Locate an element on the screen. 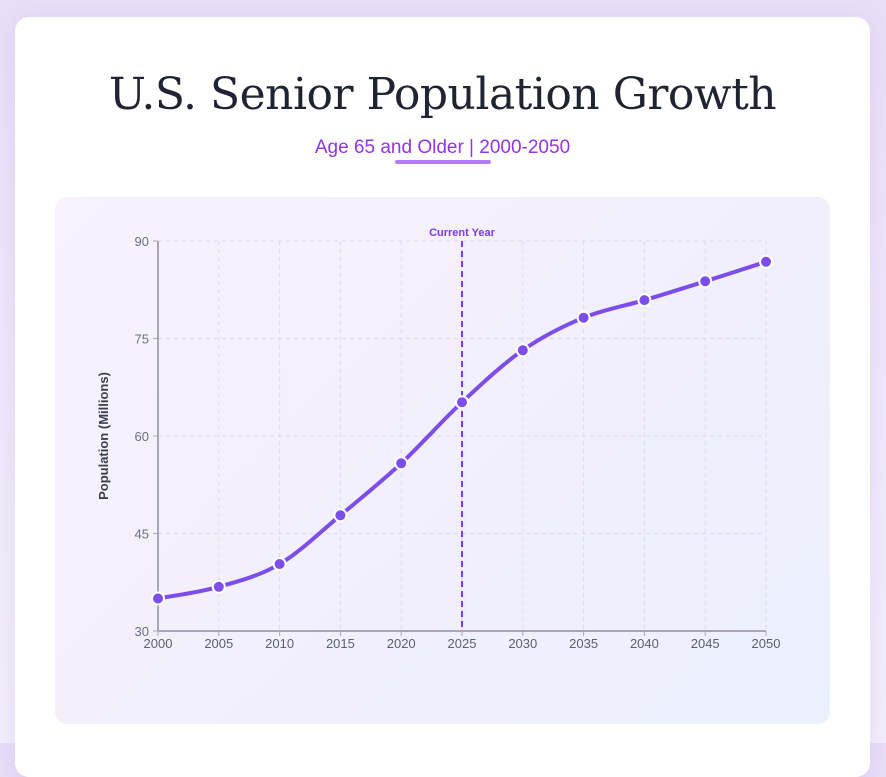 The width and height of the screenshot is (886, 777). x-tick-label: 2000 is located at coordinates (158, 643).